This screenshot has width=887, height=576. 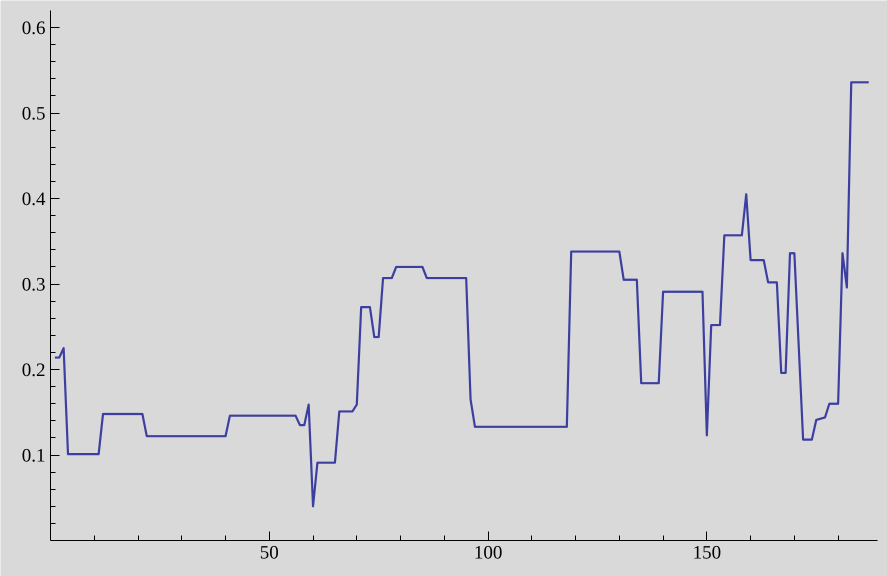 What do you see at coordinates (707, 553) in the screenshot?
I see `x-tick-label: 150` at bounding box center [707, 553].